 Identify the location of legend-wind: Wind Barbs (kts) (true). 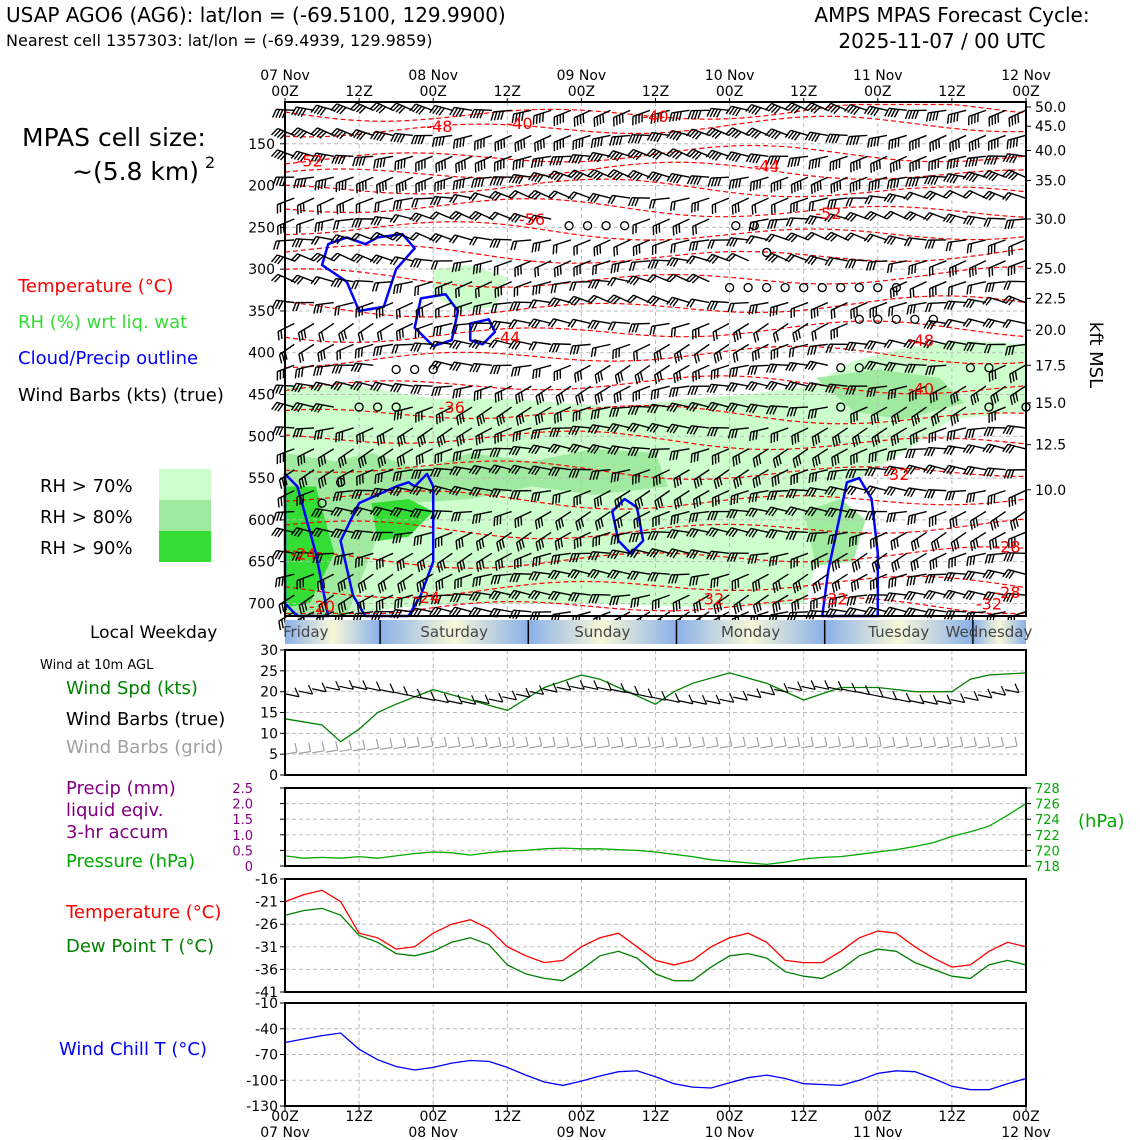
(121, 395).